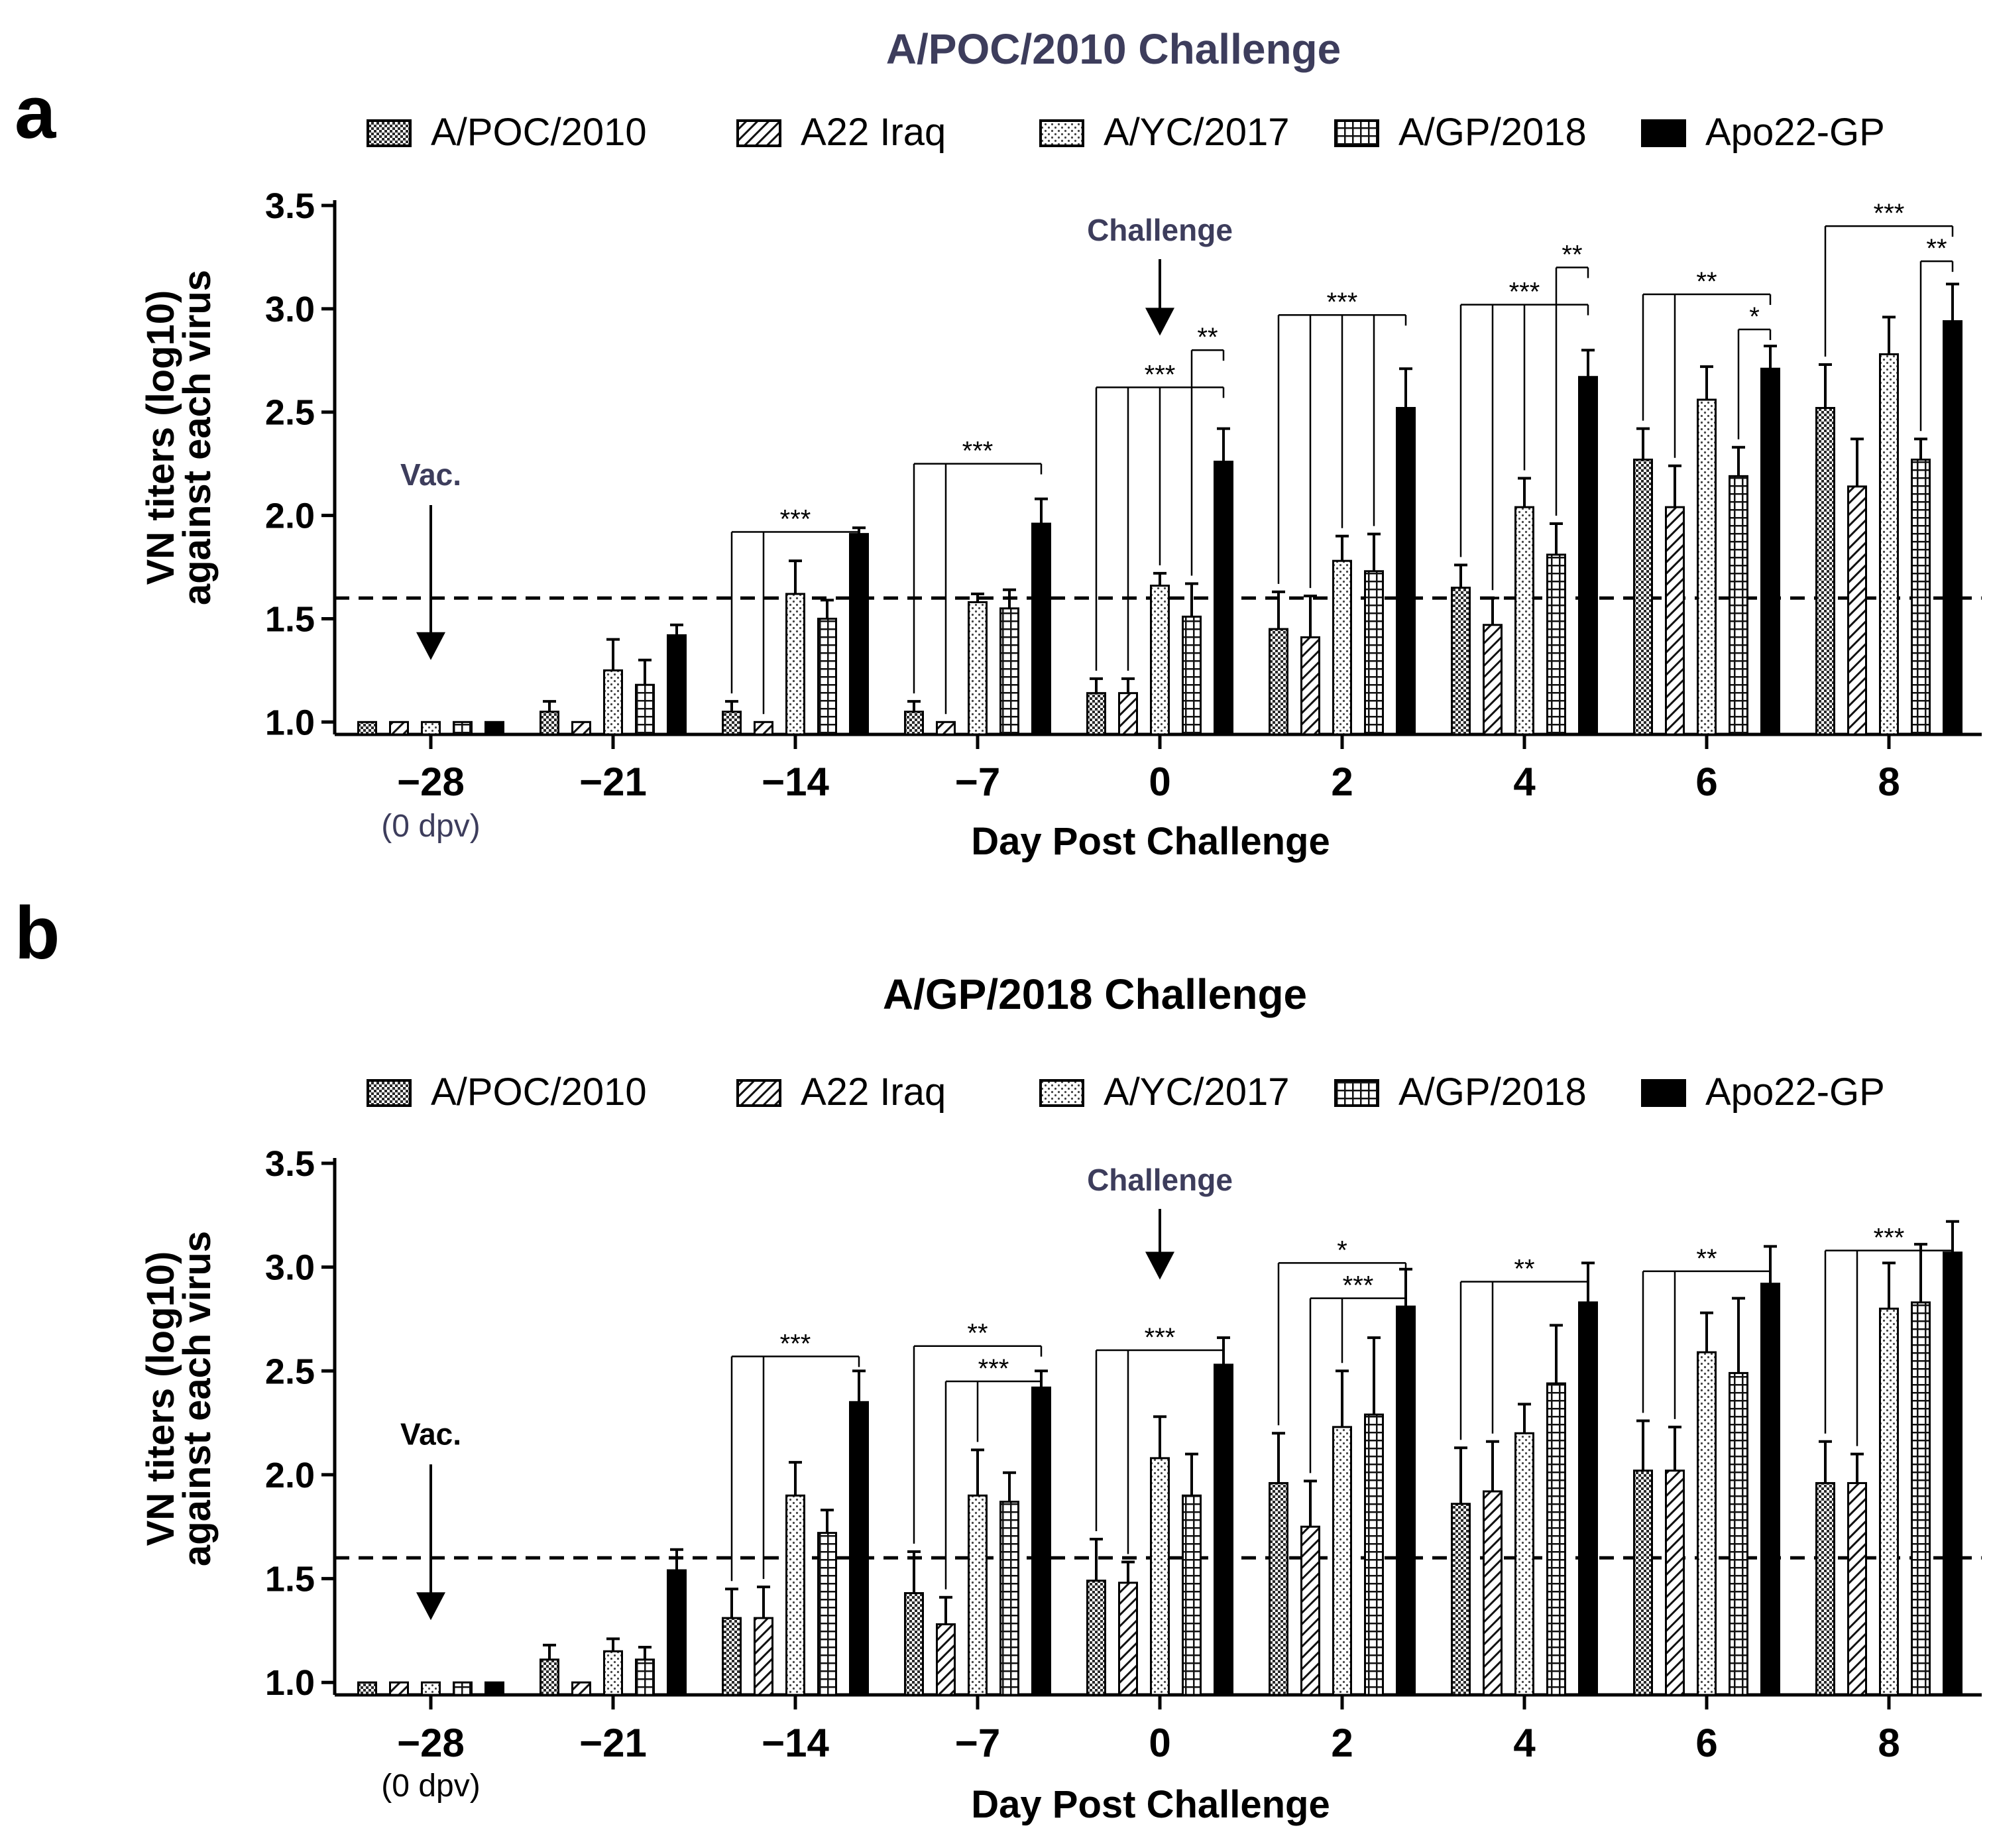  I want to click on legend-label-1: A/POC/2010, so click(539, 132).